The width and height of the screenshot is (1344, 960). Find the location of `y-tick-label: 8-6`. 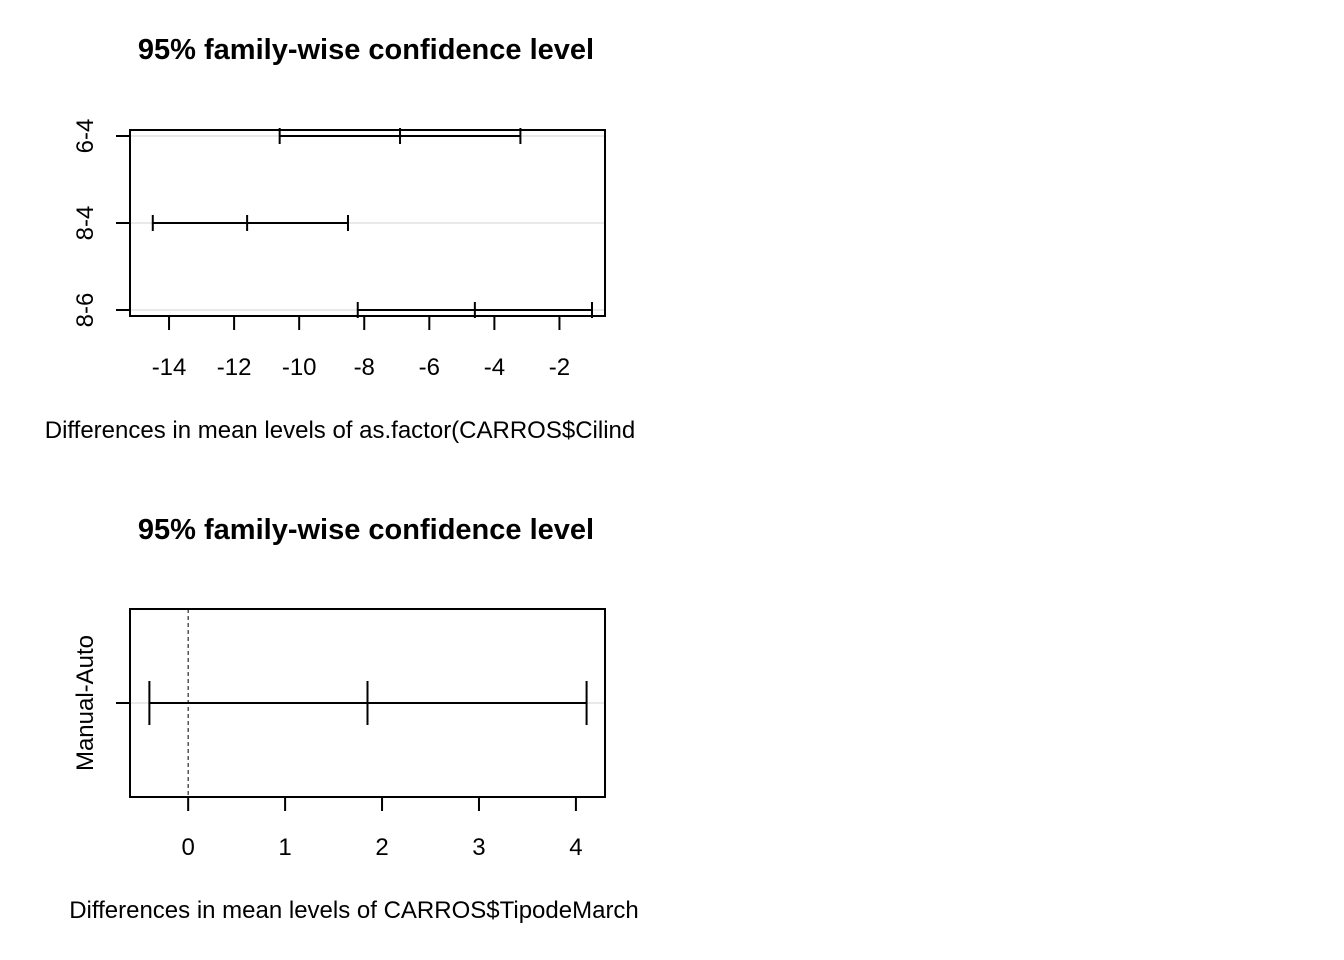

y-tick-label: 8-6 is located at coordinates (85, 310).